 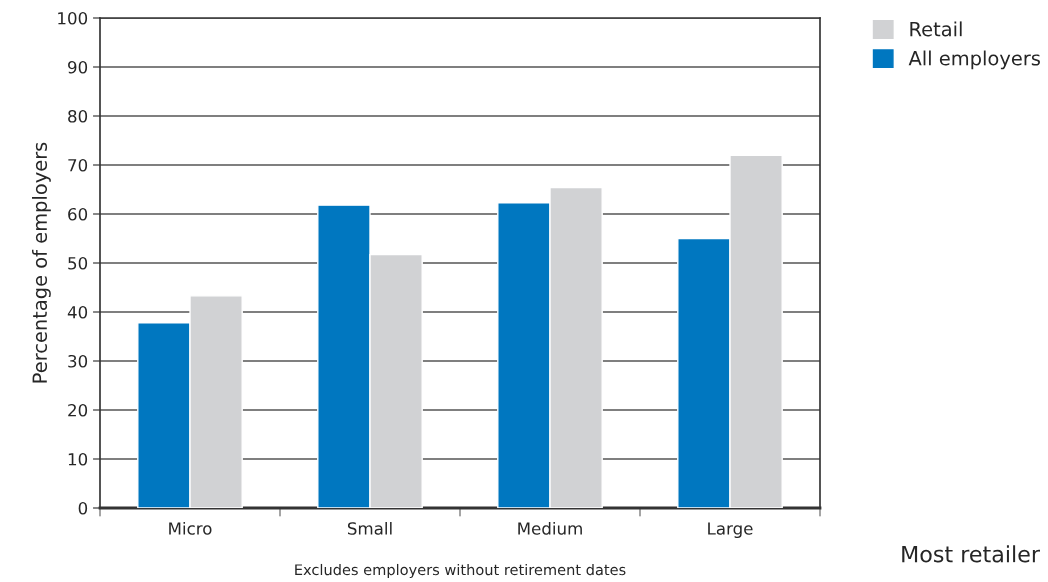 I want to click on y-tick-label: 30, so click(x=78, y=361).